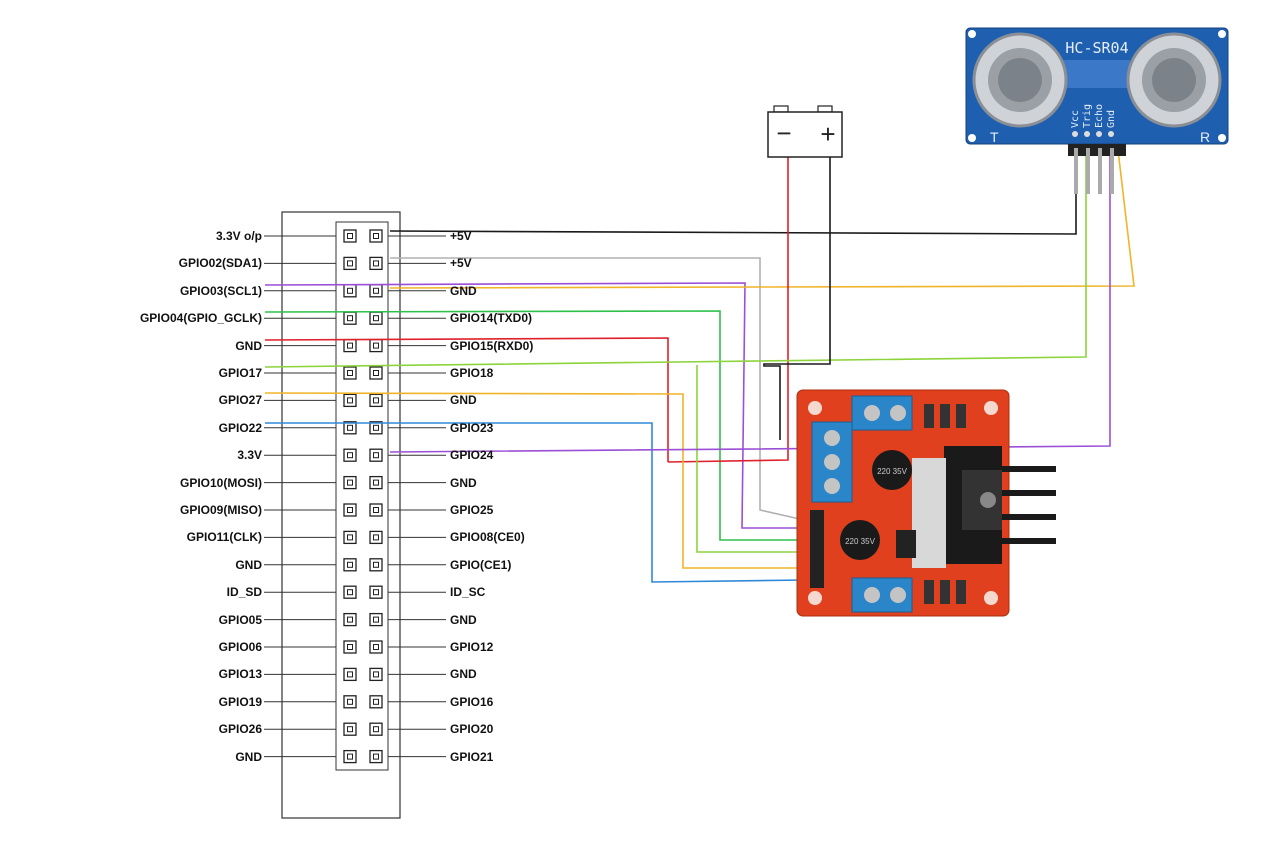 This screenshot has height=844, width=1280. Describe the element at coordinates (240, 400) in the screenshot. I see `left-pin-label: GPIO27` at that location.